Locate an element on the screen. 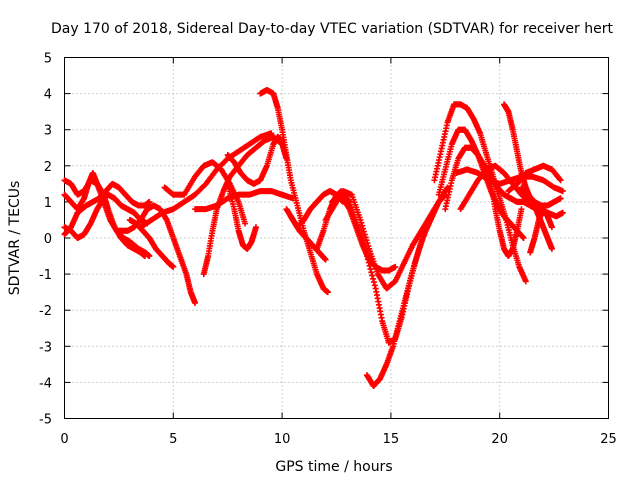 The width and height of the screenshot is (640, 480). y-tick-label: -4 is located at coordinates (45, 383).